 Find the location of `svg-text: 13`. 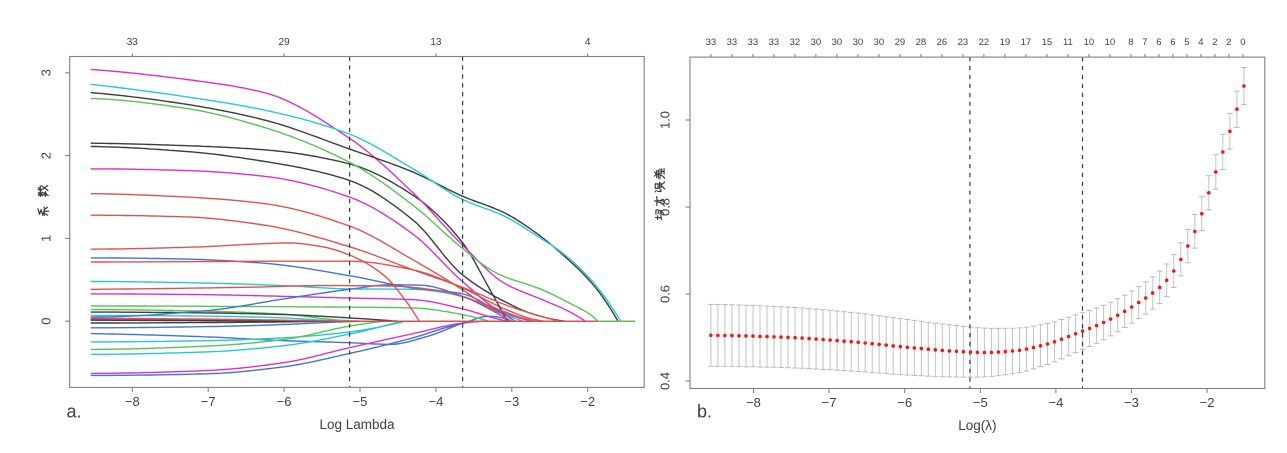

svg-text: 13 is located at coordinates (436, 42).